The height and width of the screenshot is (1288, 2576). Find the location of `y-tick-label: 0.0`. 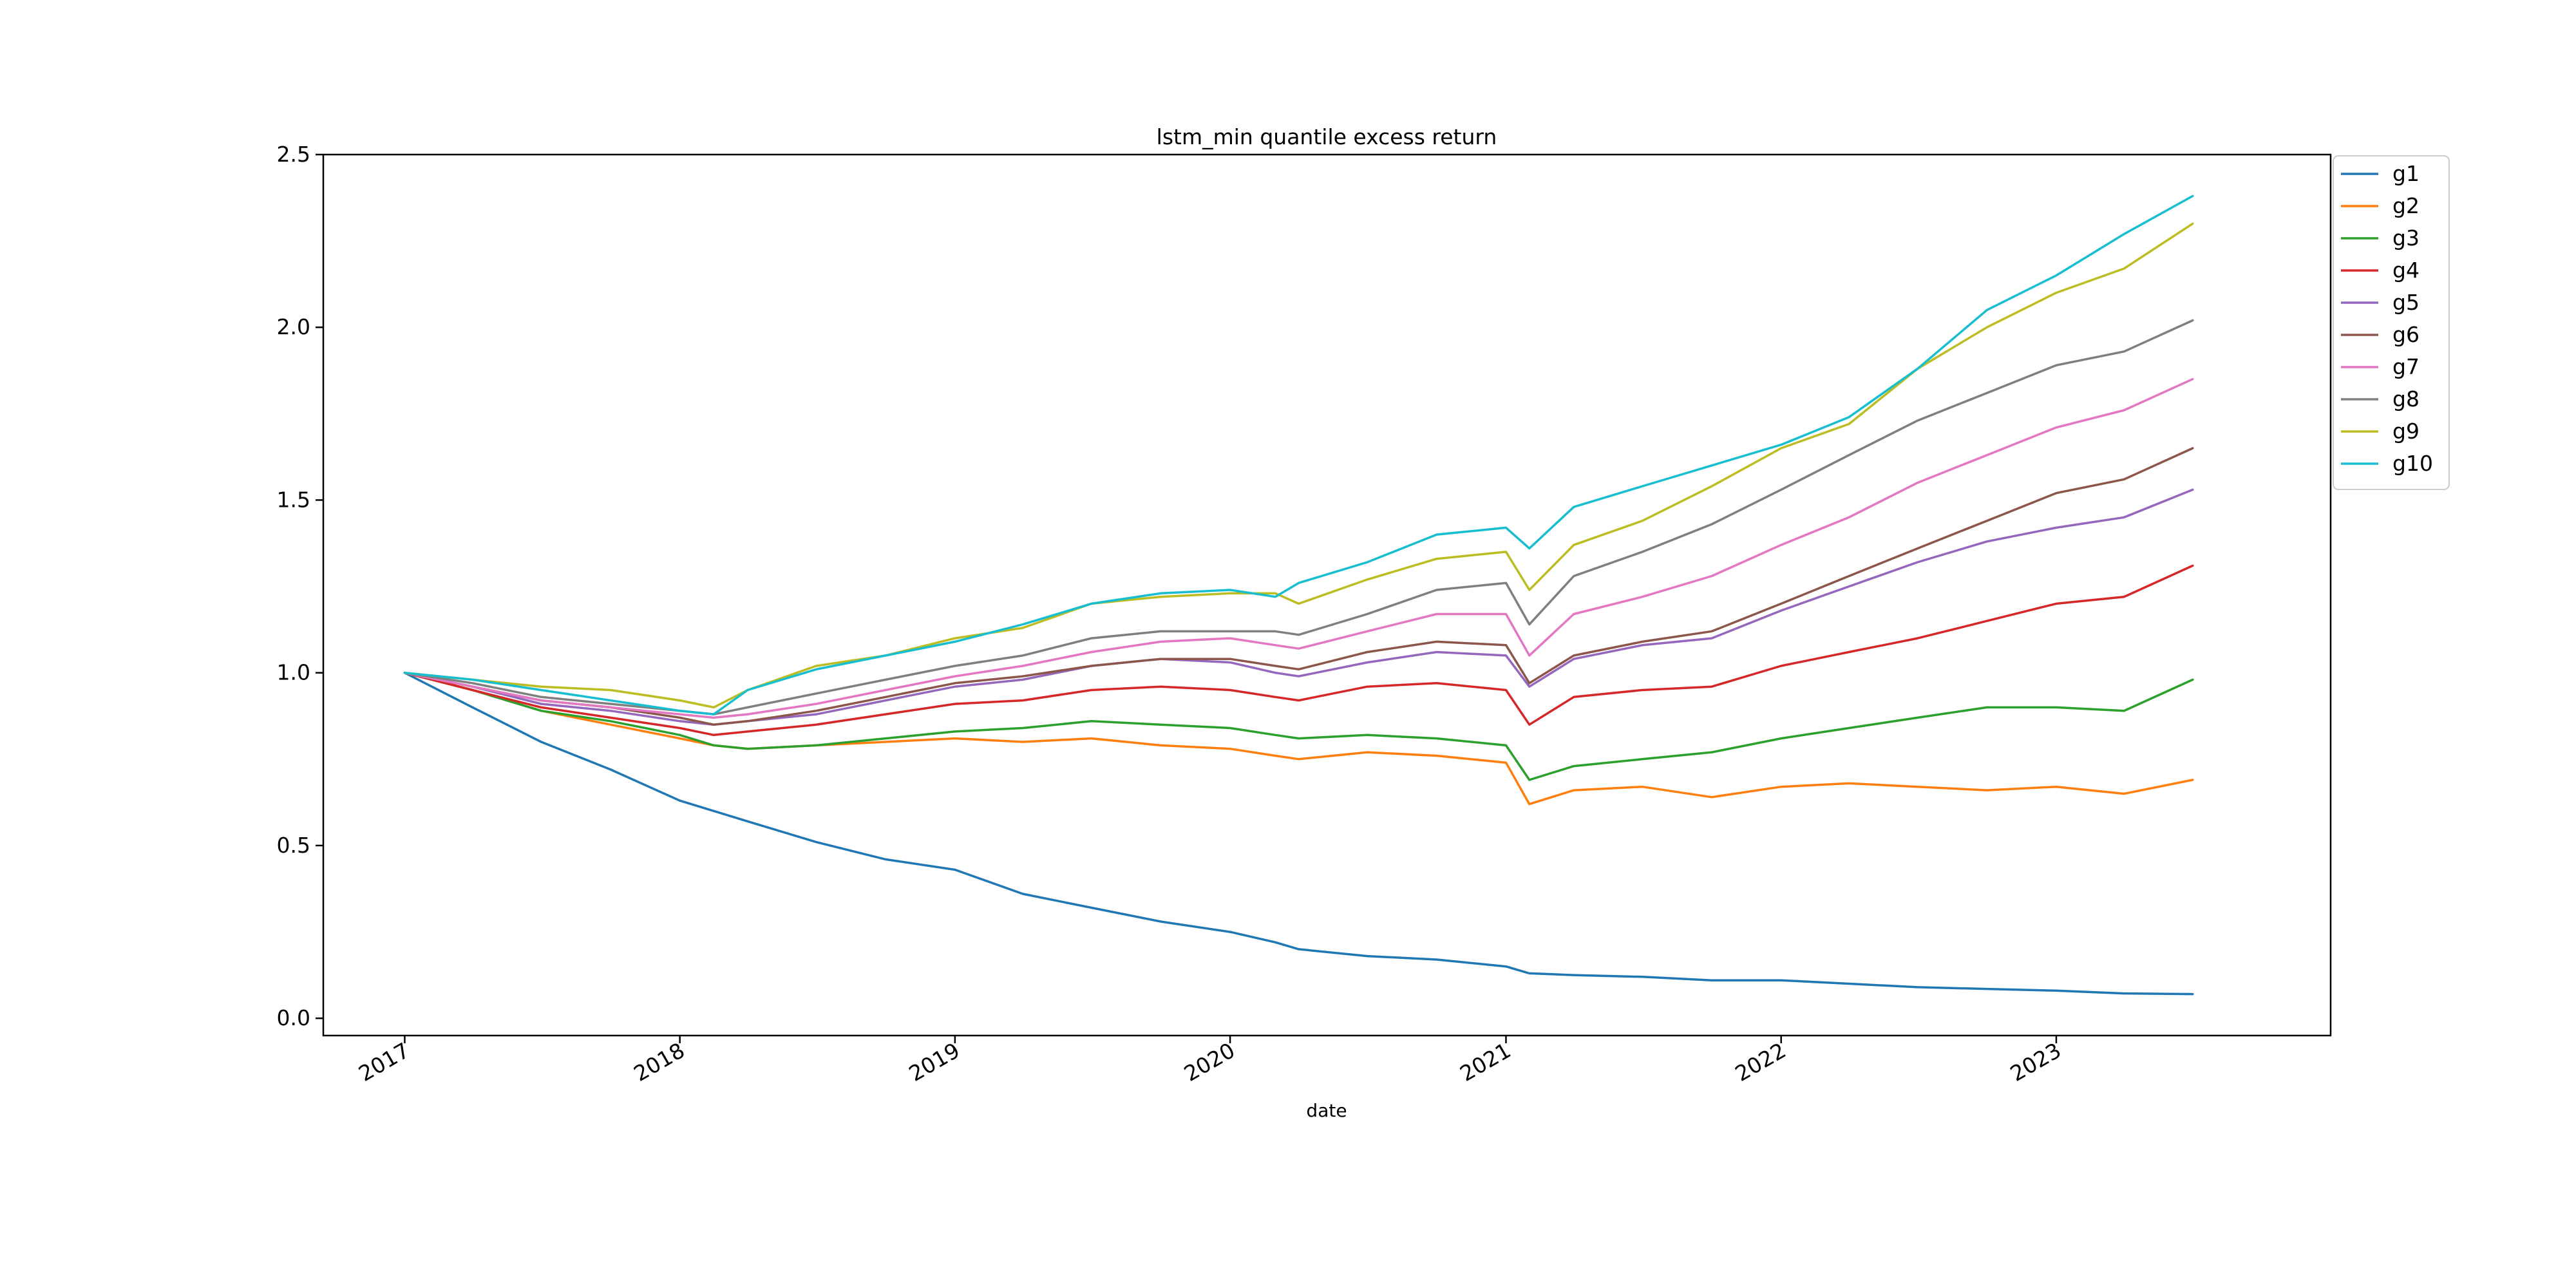

y-tick-label: 0.0 is located at coordinates (293, 1017).